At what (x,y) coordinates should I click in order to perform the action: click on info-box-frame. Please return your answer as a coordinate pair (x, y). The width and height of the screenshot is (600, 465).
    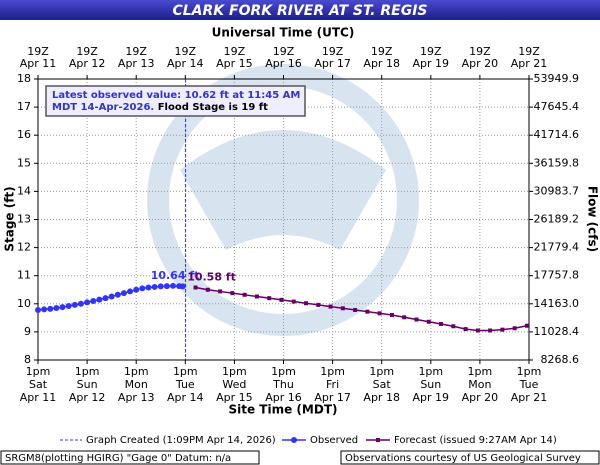
    Looking at the image, I should click on (175, 101).